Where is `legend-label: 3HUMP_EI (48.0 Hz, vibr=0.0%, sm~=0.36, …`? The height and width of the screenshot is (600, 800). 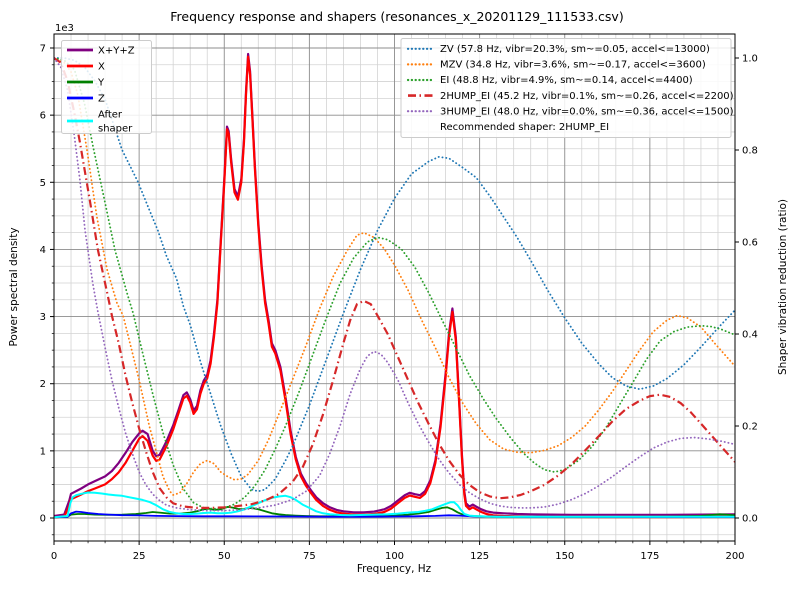 legend-label: 3HUMP_EI (48.0 Hz, vibr=0.0%, sm~=0.36, … is located at coordinates (587, 111).